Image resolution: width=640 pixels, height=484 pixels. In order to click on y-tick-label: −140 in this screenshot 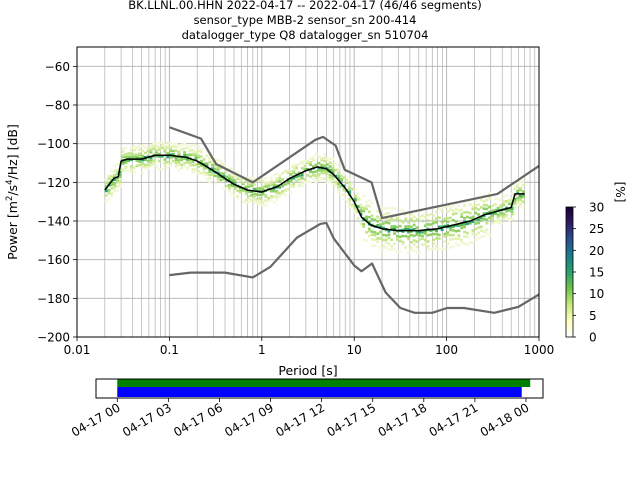, I will do `click(53, 222)`.